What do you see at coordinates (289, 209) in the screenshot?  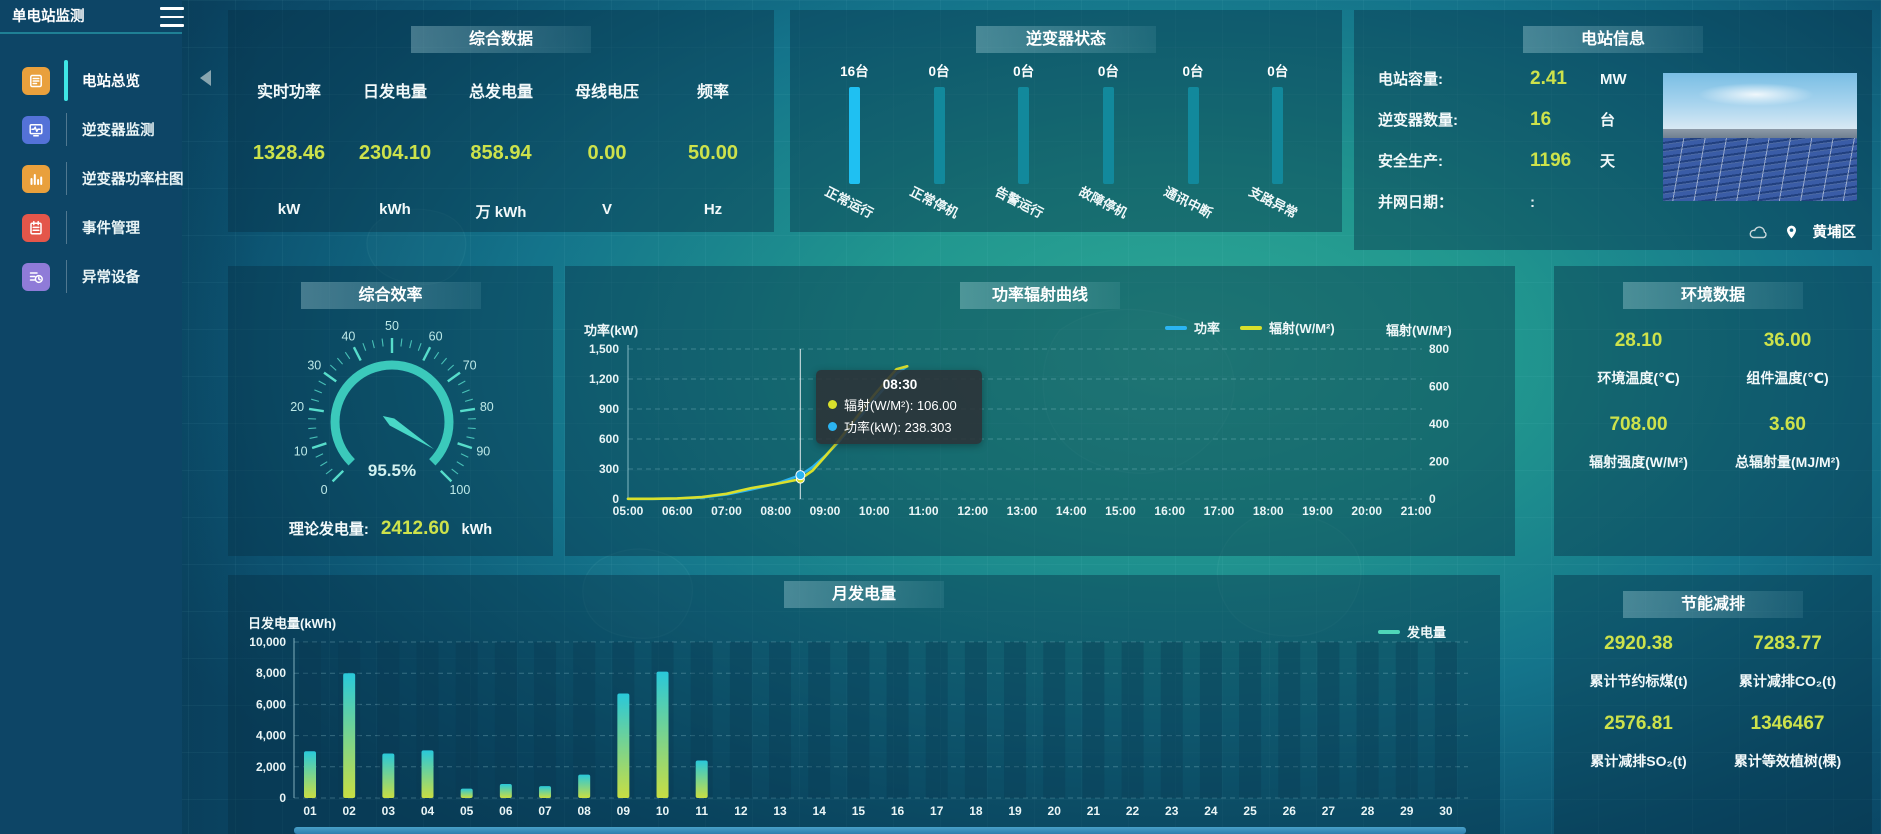 I see `metric-unit: kW` at bounding box center [289, 209].